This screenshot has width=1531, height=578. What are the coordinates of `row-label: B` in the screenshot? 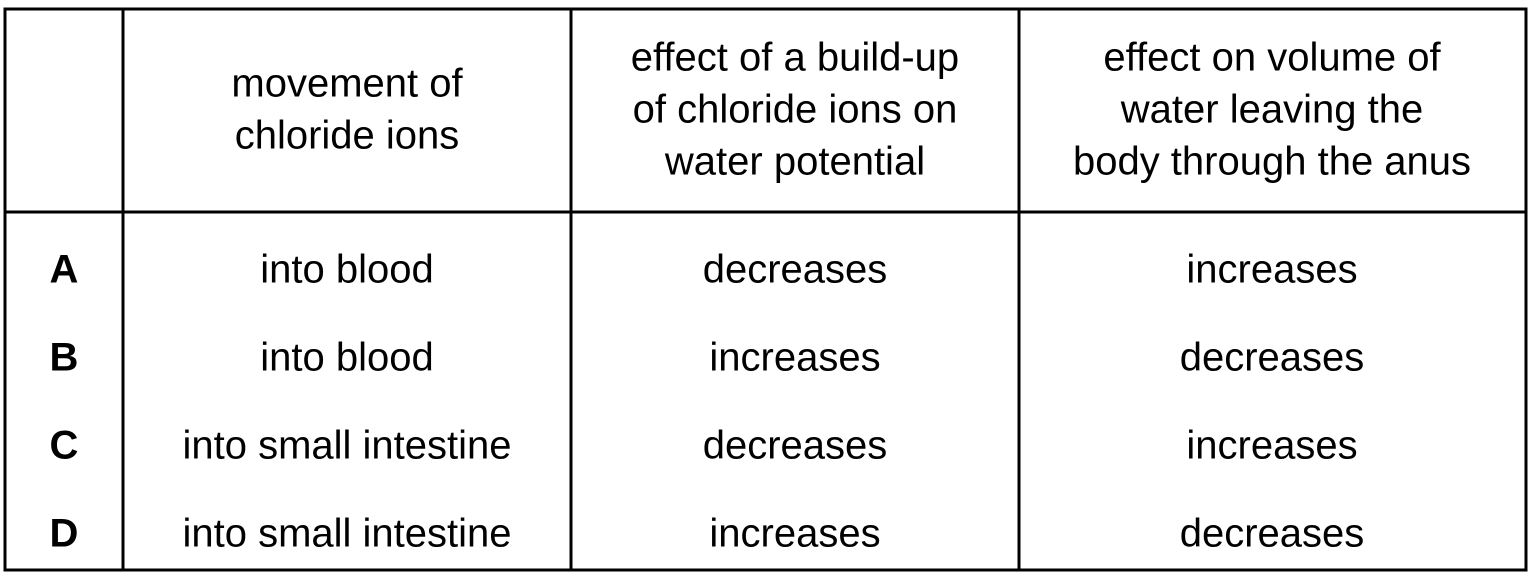 It's located at (64, 358).